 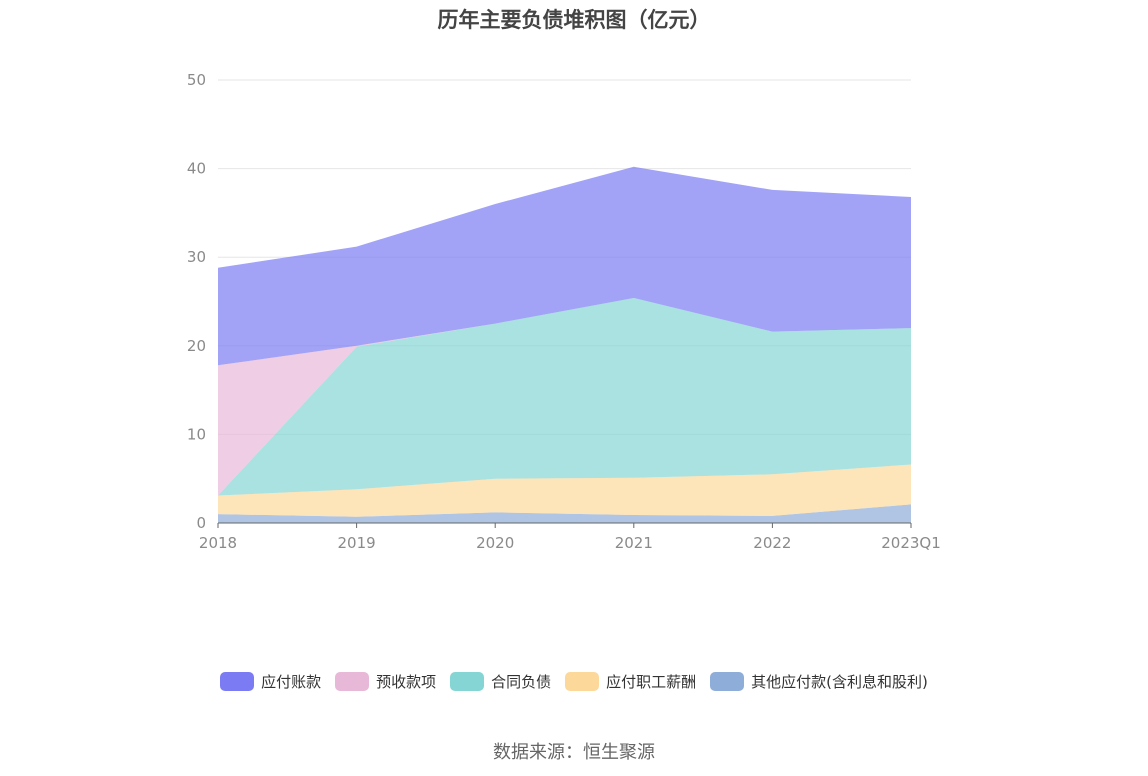 What do you see at coordinates (218, 543) in the screenshot?
I see `x-tick-label-0: 2018` at bounding box center [218, 543].